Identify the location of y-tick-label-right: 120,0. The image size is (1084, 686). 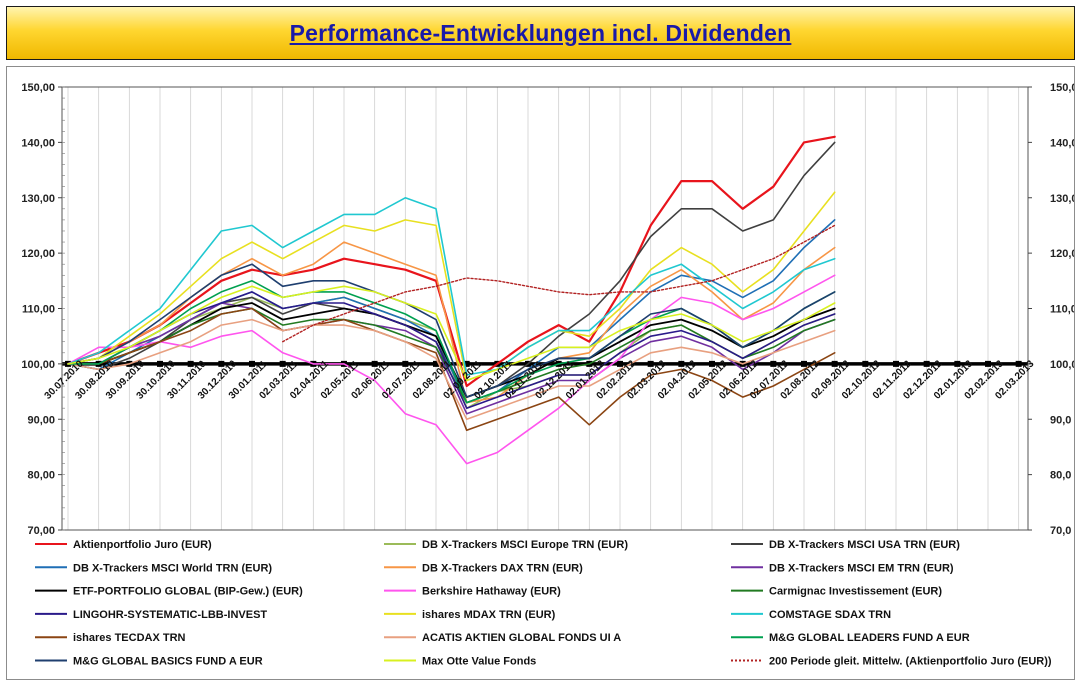
(1062, 254).